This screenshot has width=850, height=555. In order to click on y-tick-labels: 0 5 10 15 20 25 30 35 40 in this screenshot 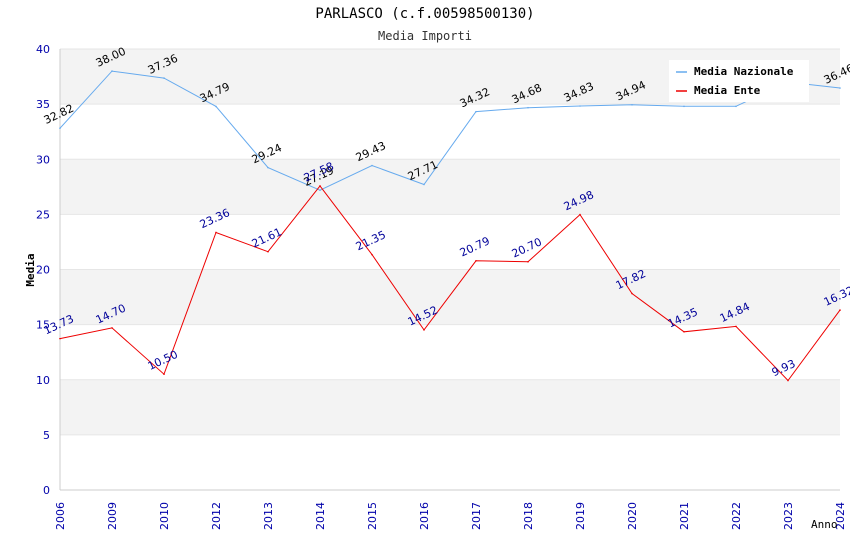, I will do `click(43, 270)`.